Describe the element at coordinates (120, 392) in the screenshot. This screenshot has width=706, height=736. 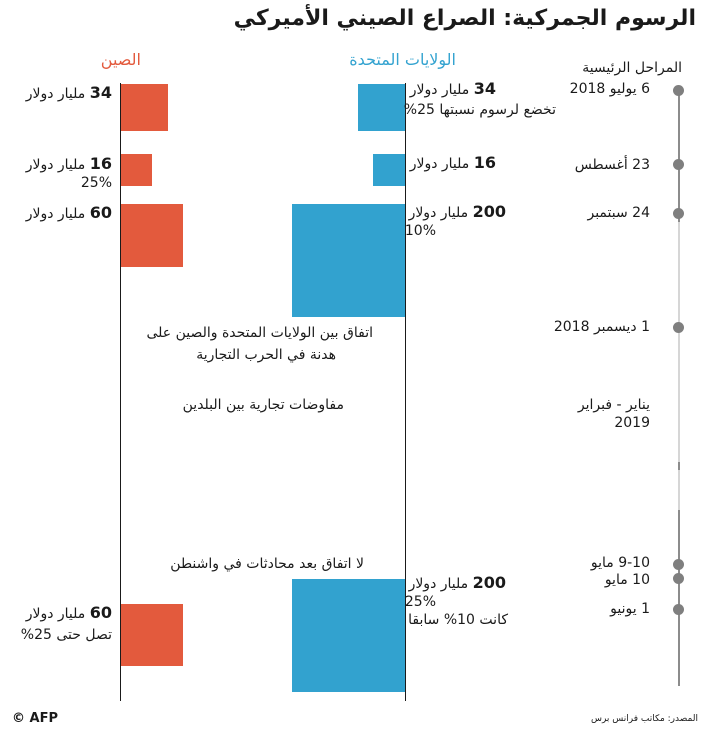
I see `china-axis` at that location.